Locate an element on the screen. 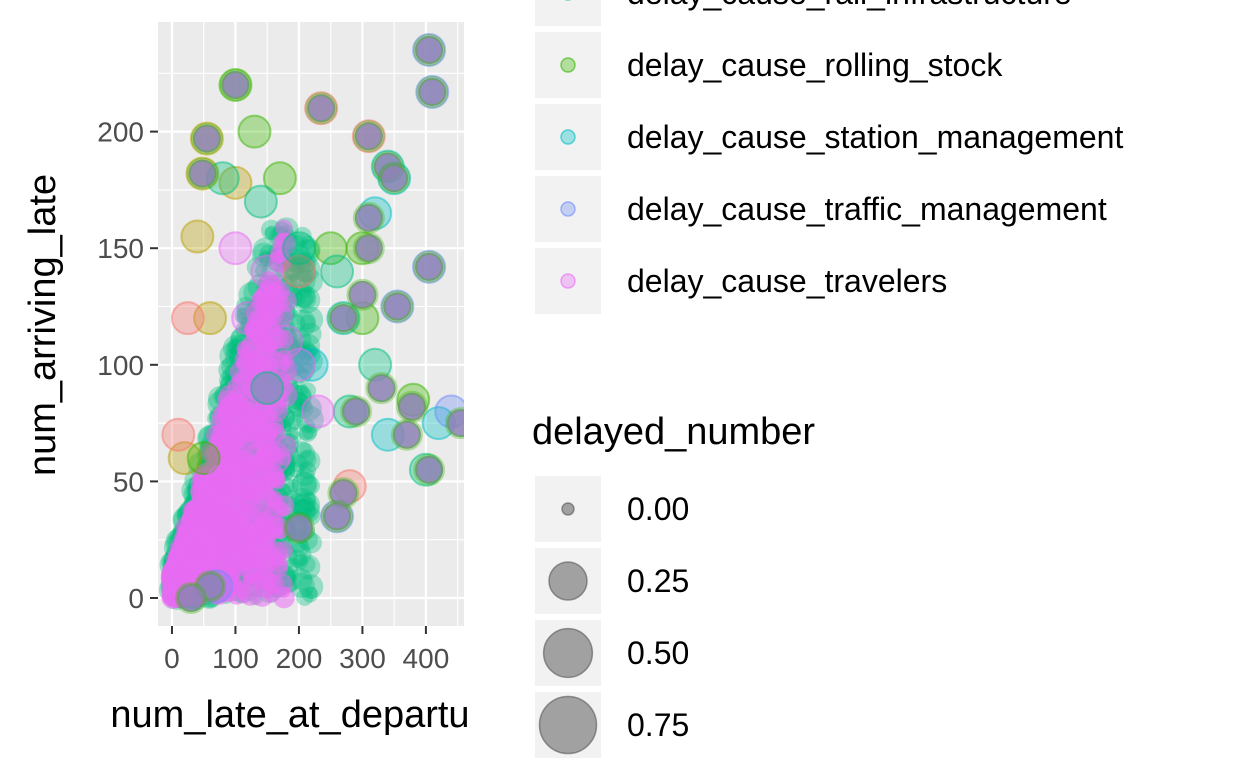 The width and height of the screenshot is (1241, 762). series-points is located at coordinates (248, 411).